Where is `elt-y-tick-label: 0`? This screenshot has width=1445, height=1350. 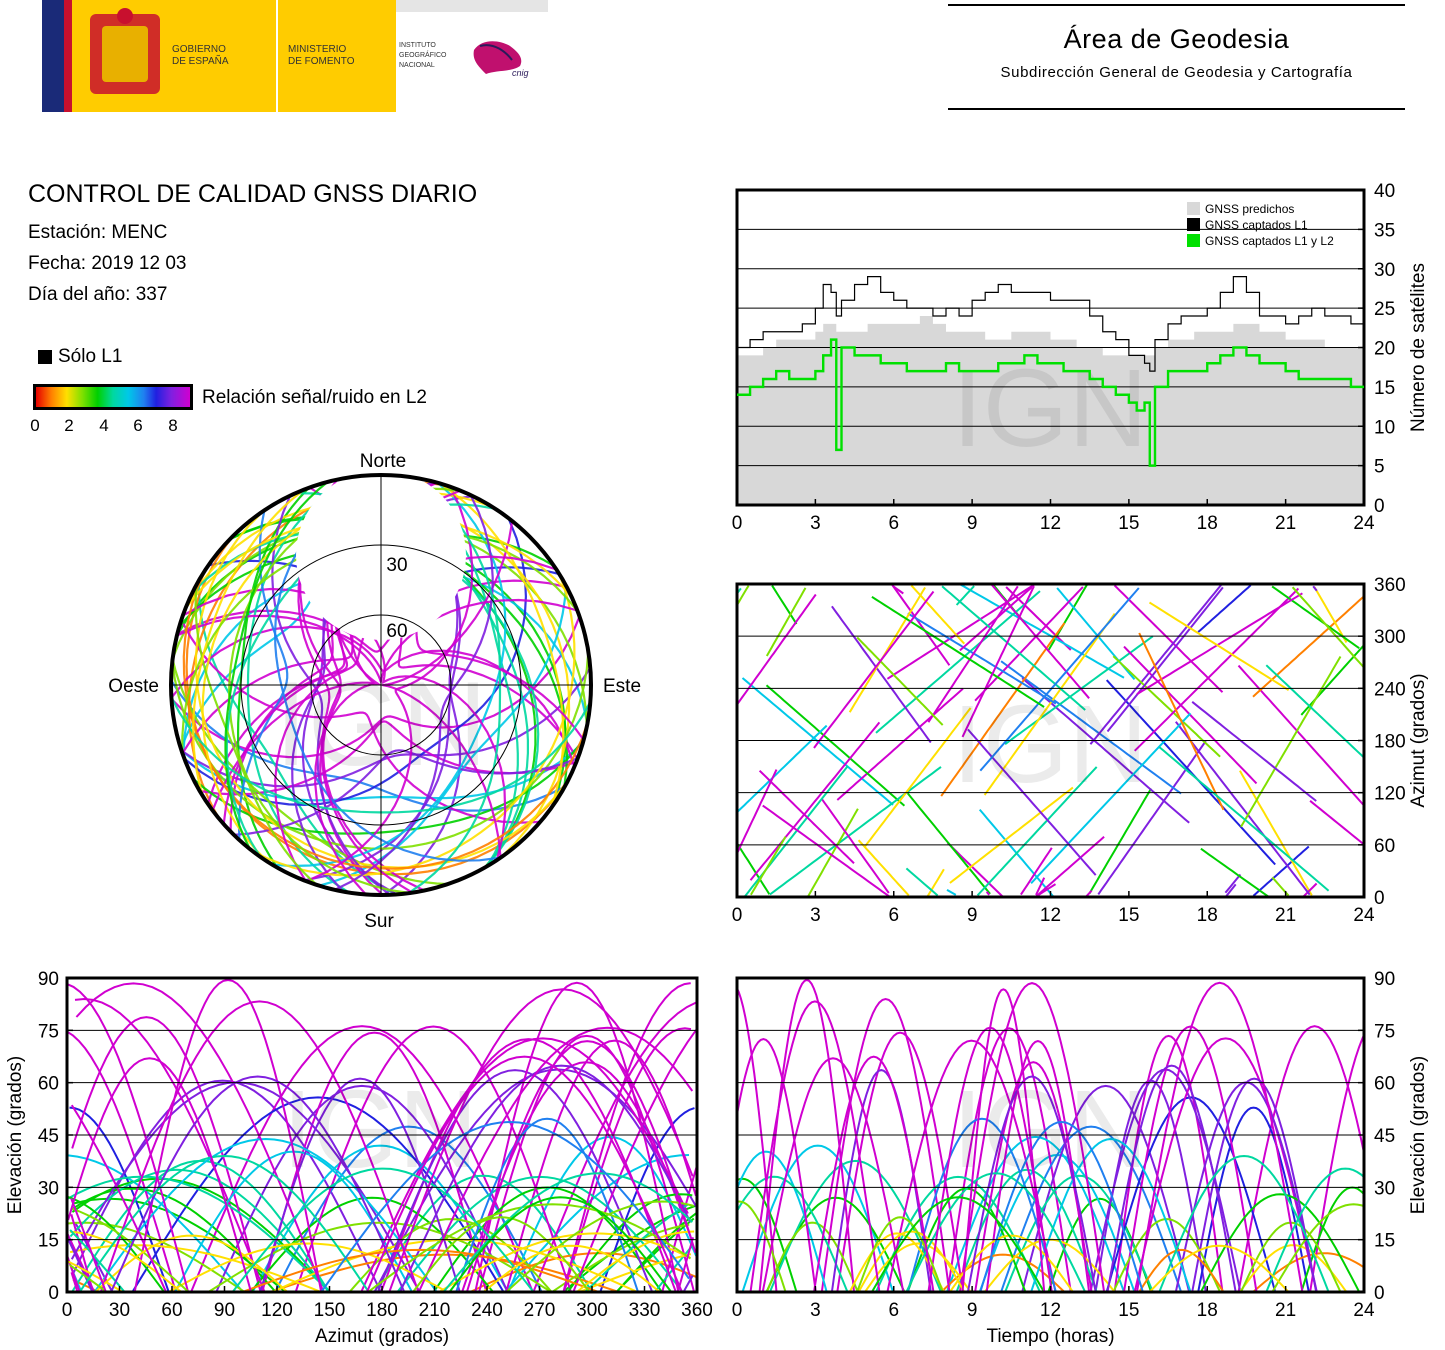 elt-y-tick-label: 0 is located at coordinates (1379, 1293).